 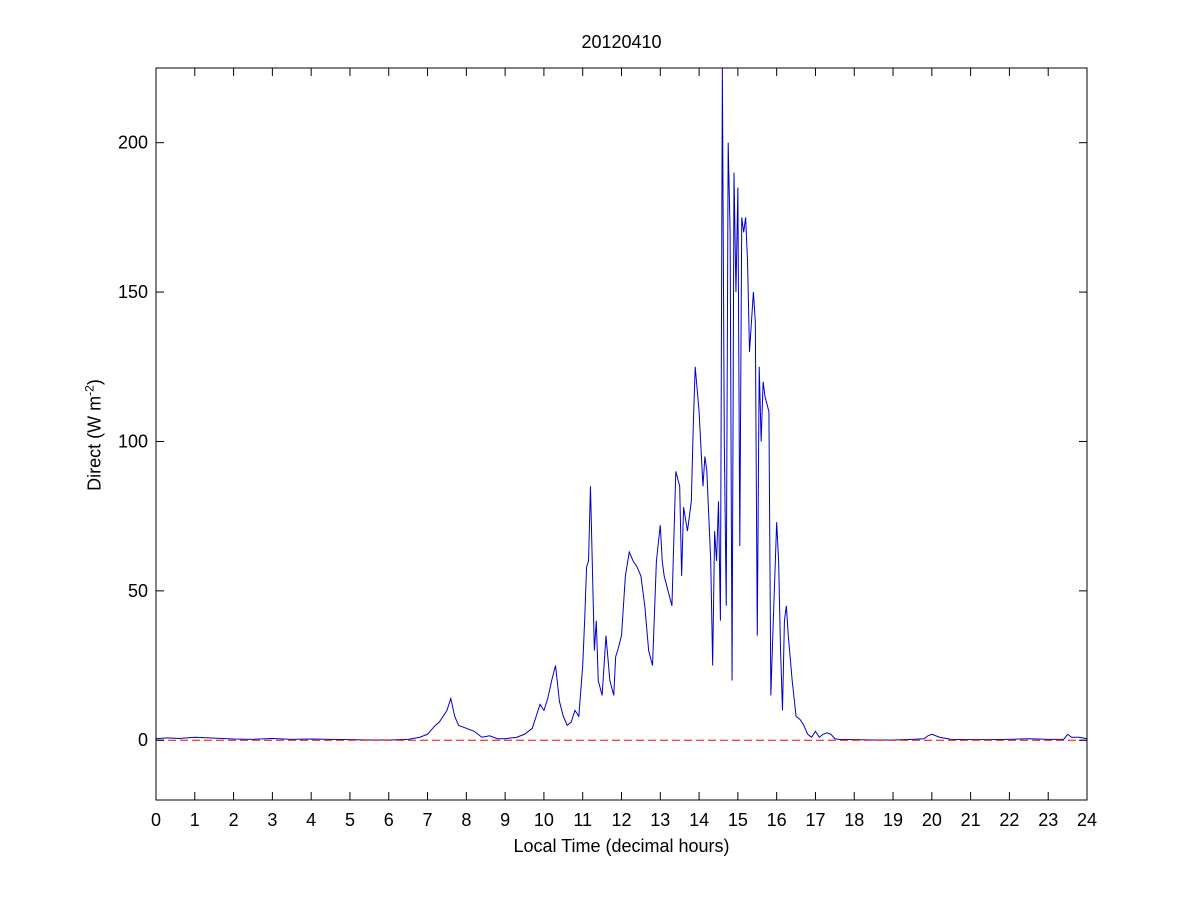 What do you see at coordinates (893, 820) in the screenshot?
I see `x-tick-label: 19` at bounding box center [893, 820].